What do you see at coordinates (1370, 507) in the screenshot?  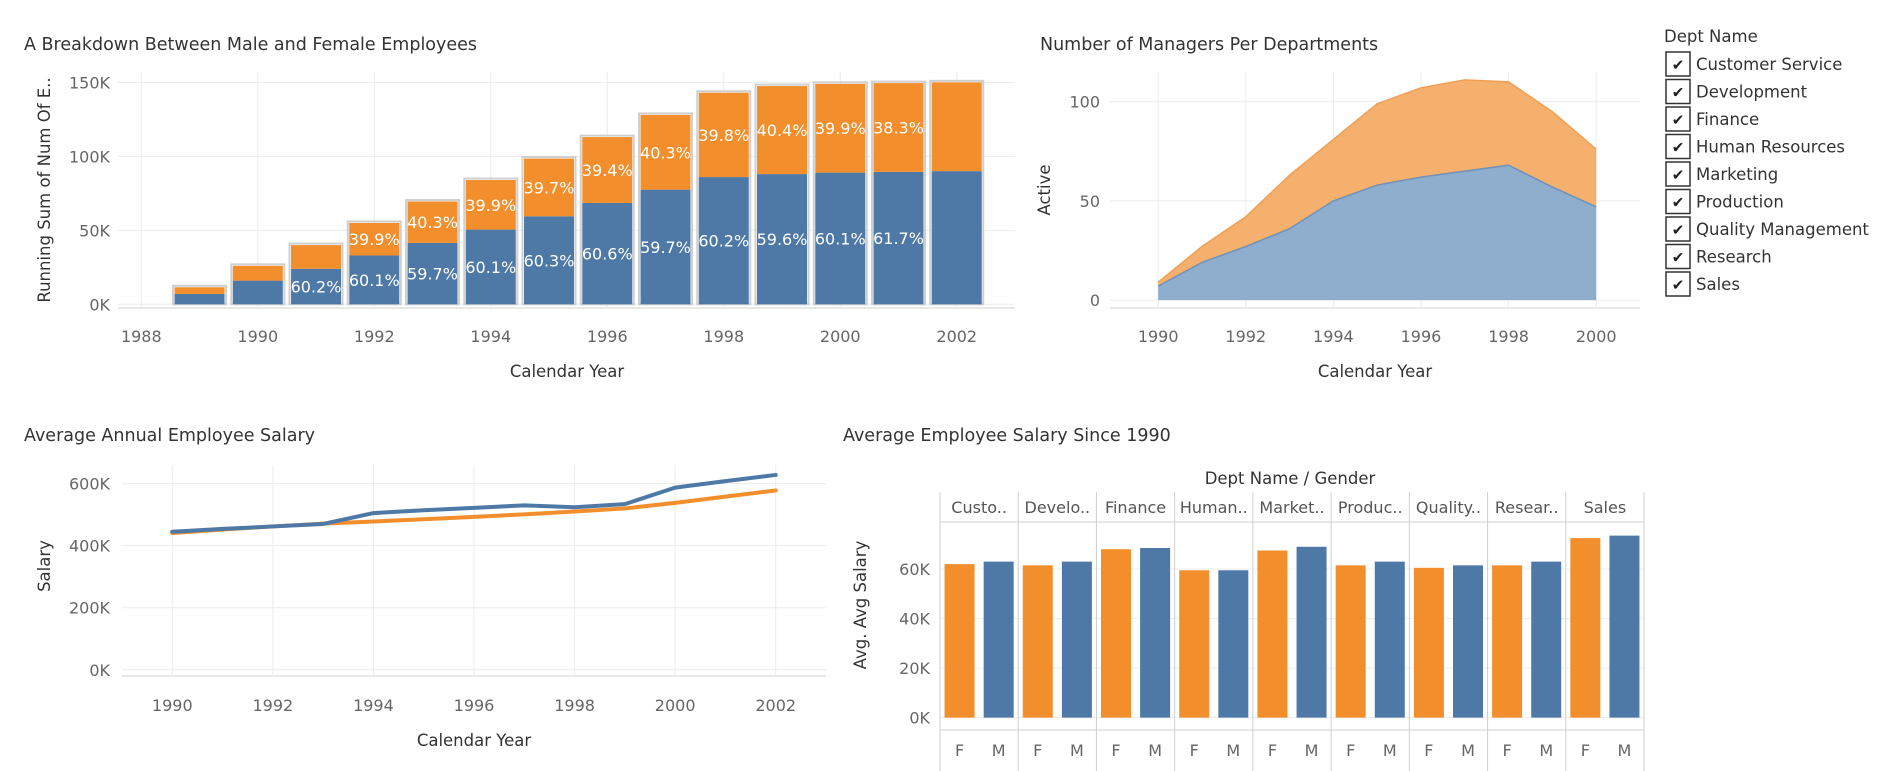 I see `dept-header-label: Produc..` at bounding box center [1370, 507].